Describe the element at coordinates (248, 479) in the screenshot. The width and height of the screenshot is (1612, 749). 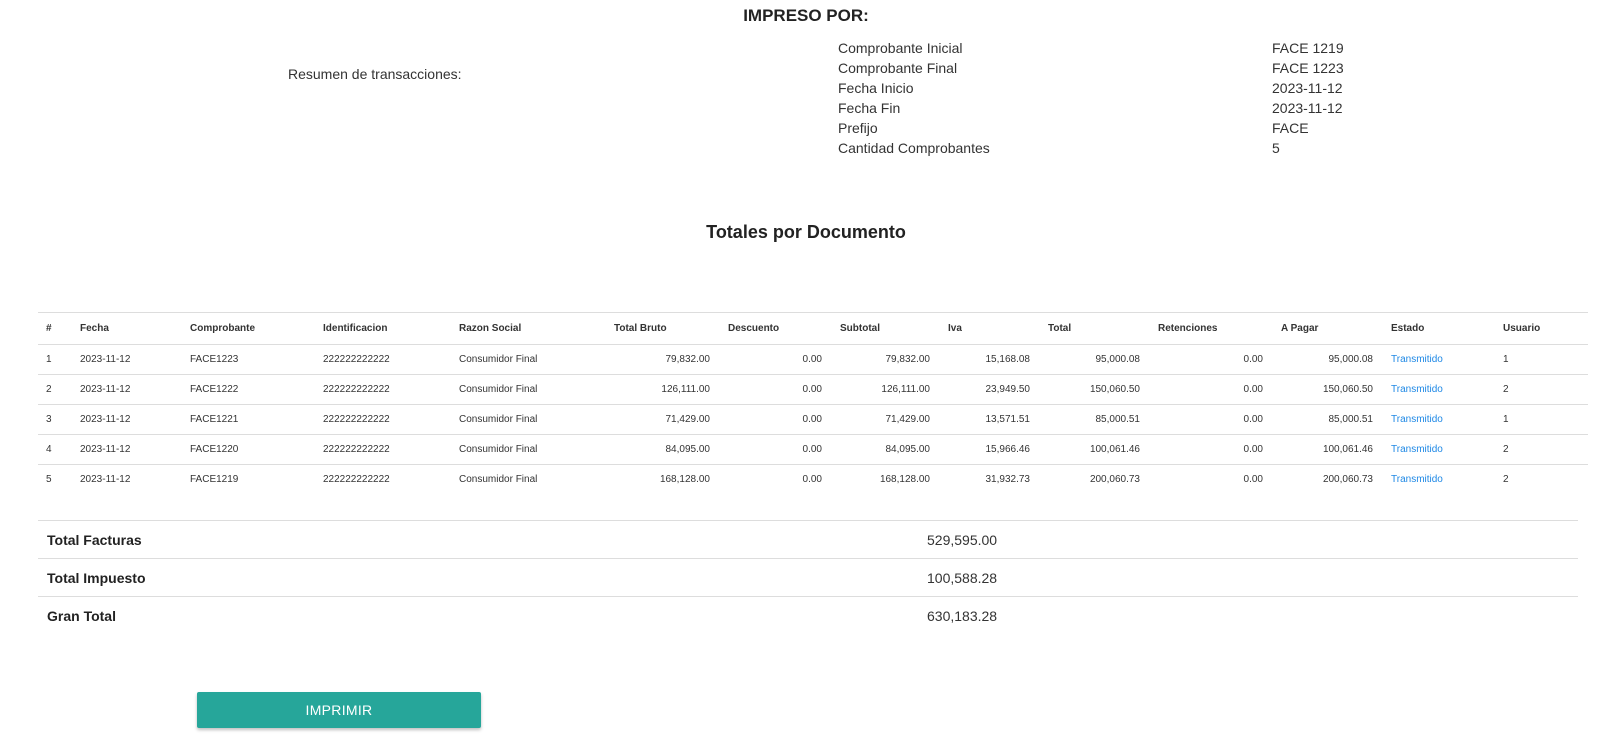
I see `table-cell: FACE1219` at that location.